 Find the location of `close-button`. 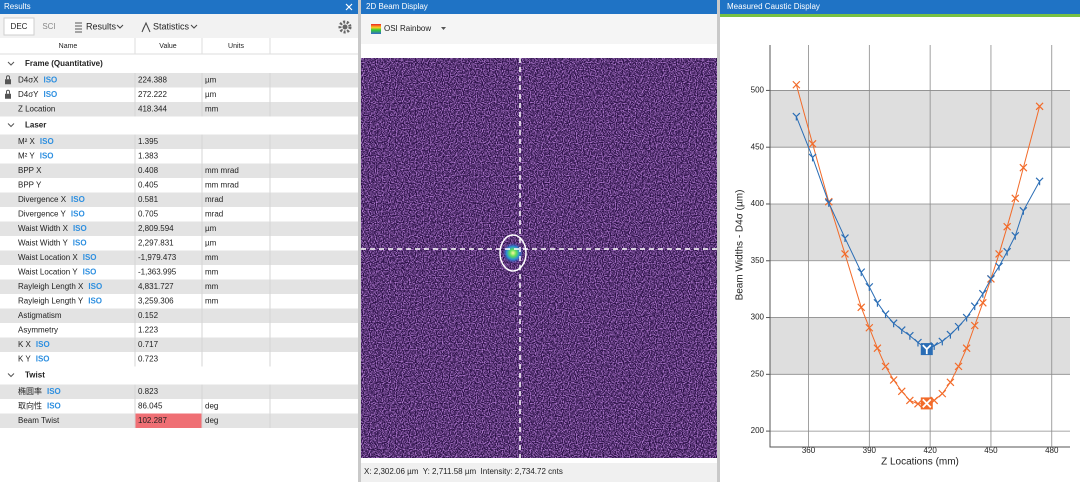

close-button is located at coordinates (349, 7).